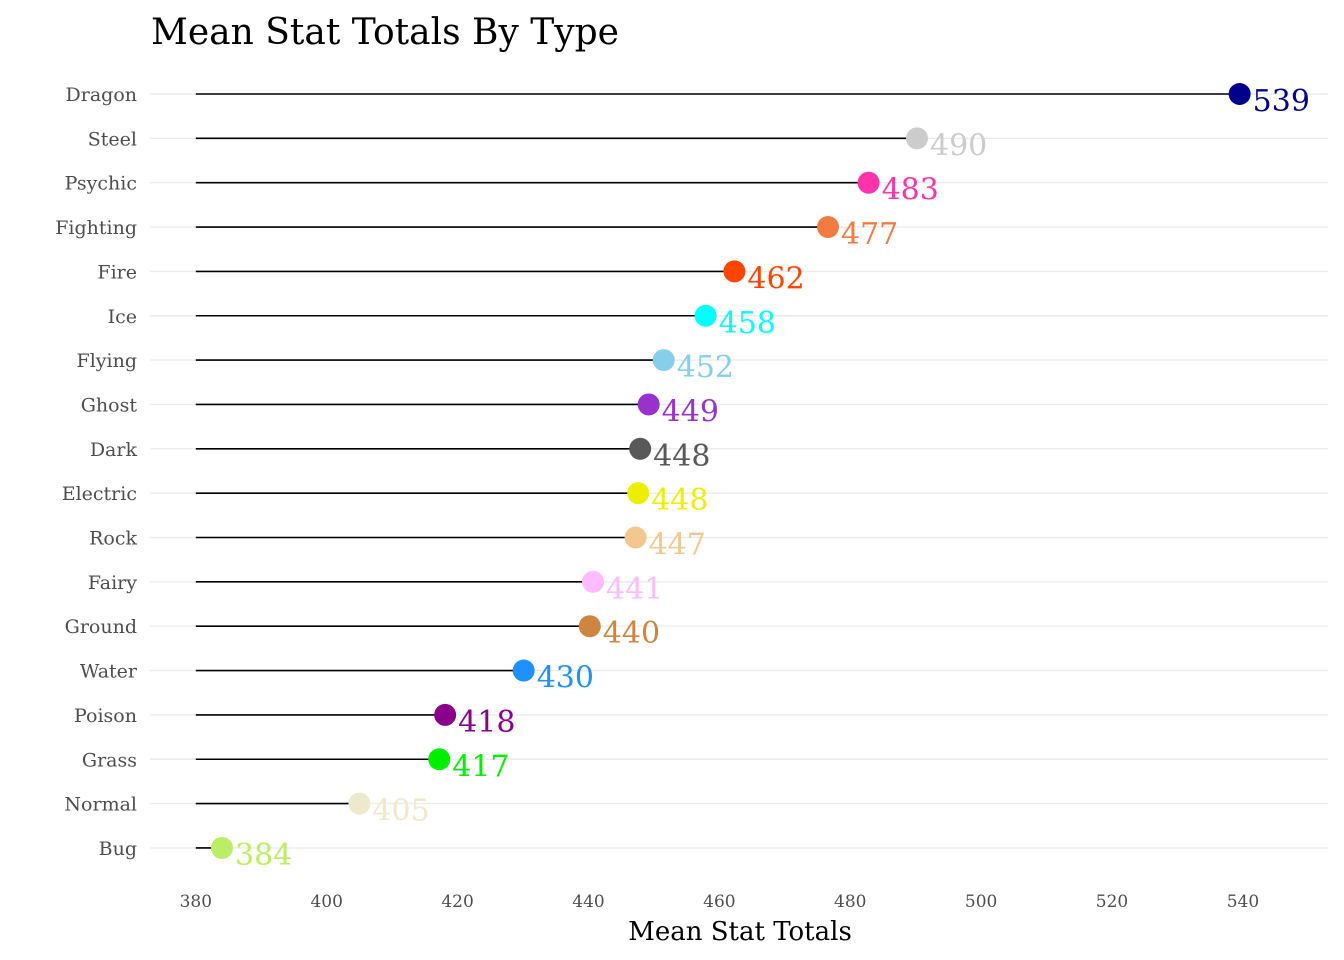 Image resolution: width=1344 pixels, height=960 pixels. What do you see at coordinates (112, 139) in the screenshot?
I see `category-label-steel: Steel` at bounding box center [112, 139].